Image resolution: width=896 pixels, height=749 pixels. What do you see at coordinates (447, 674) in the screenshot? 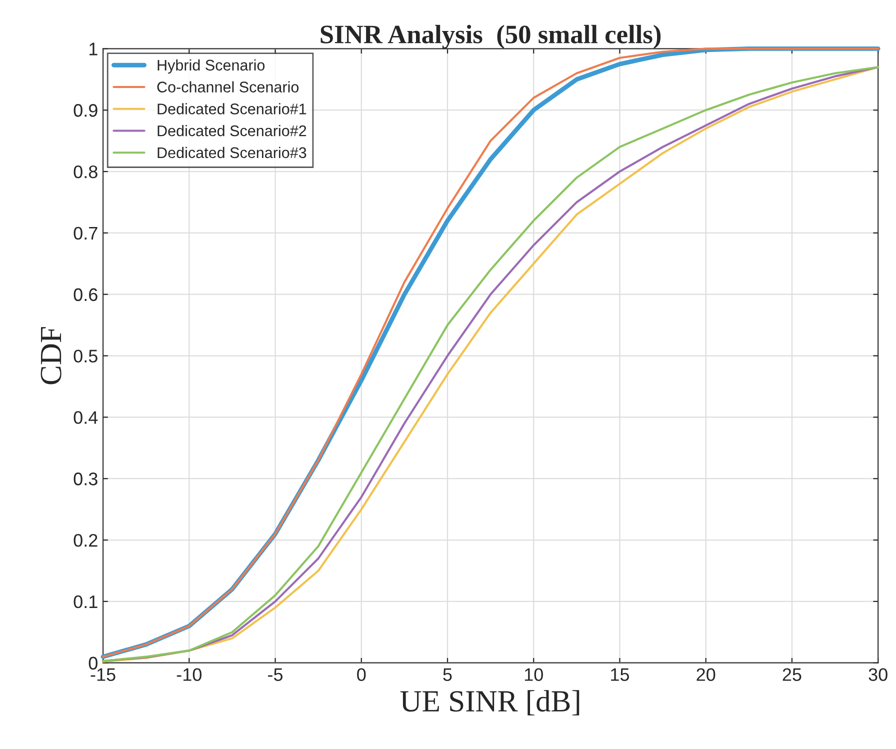
I see `x-tick-label: 5` at bounding box center [447, 674].